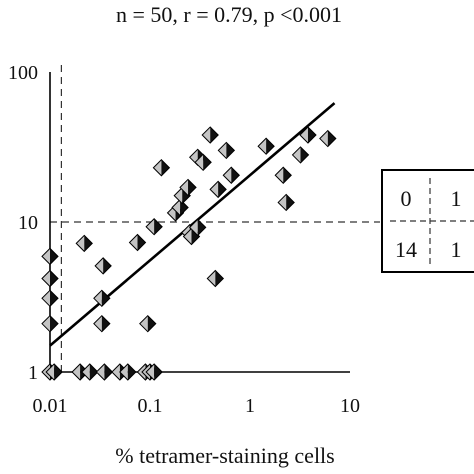  What do you see at coordinates (406, 198) in the screenshot?
I see `quadrant-table-cell: 0` at bounding box center [406, 198].